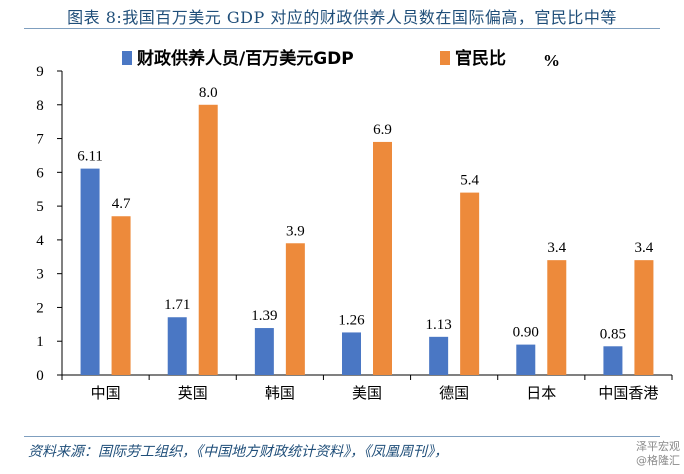 This screenshot has height=474, width=684. I want to click on data-label: 1.71, so click(177, 305).